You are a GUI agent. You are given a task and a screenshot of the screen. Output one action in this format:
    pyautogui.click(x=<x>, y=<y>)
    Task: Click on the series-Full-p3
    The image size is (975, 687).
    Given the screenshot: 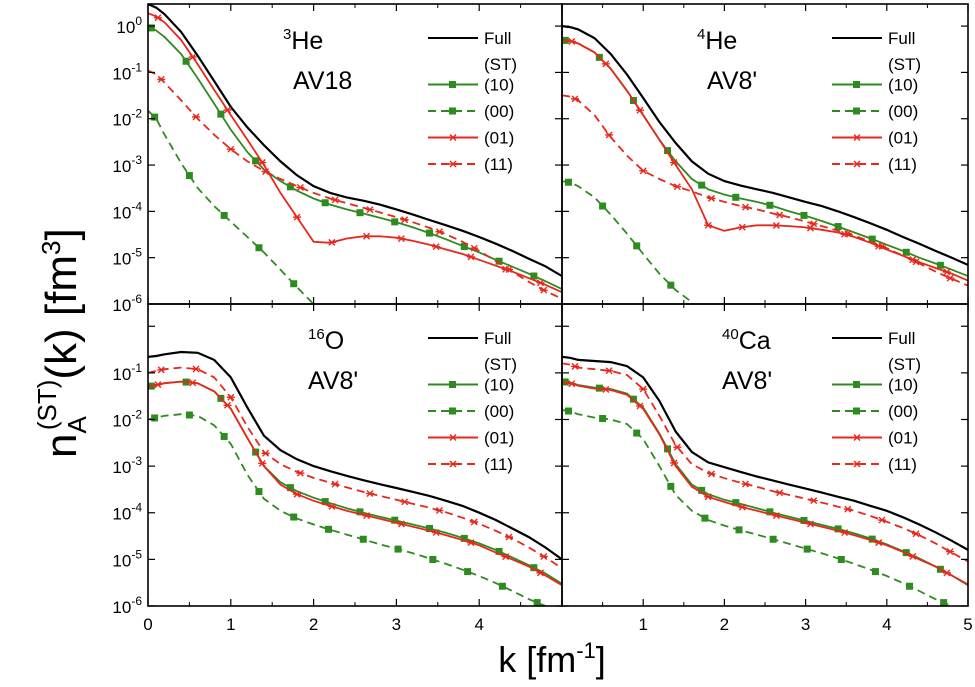 What is the action you would take?
    pyautogui.click(x=355, y=455)
    